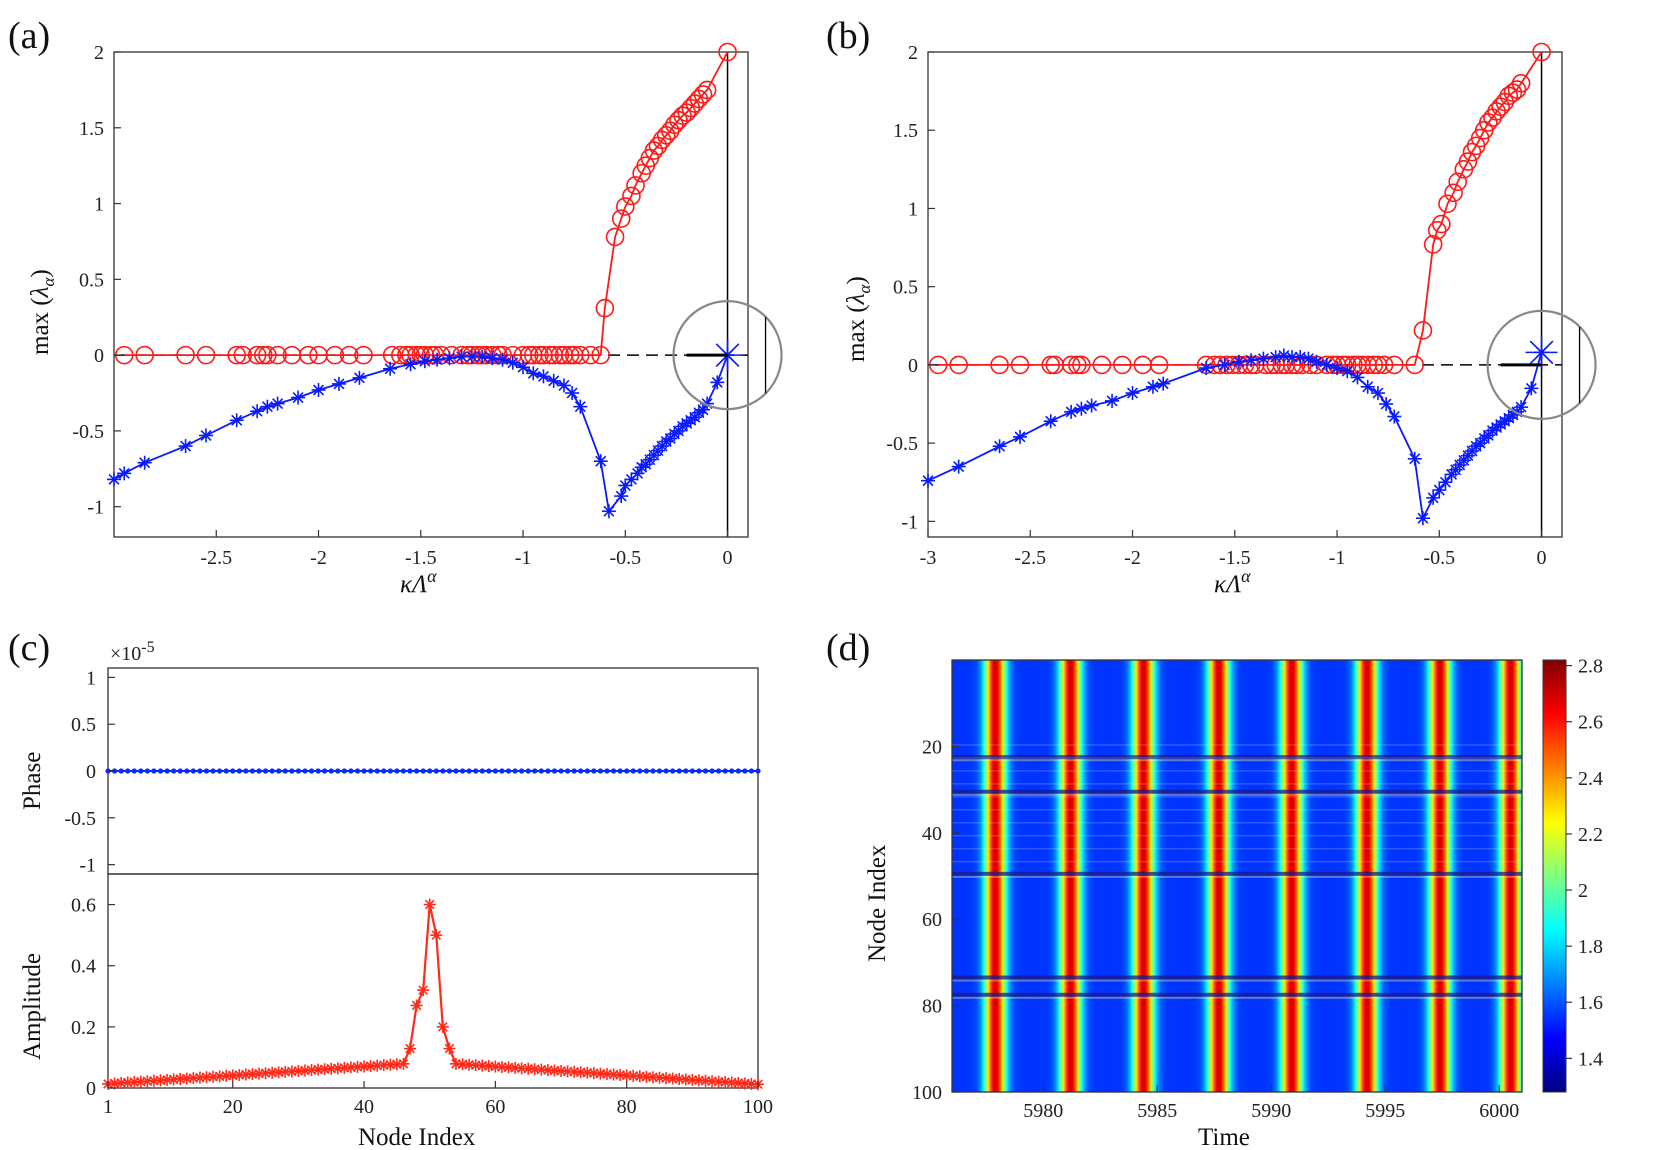  Describe the element at coordinates (1385, 1111) in the screenshot. I see `d-xtick-label: 5995` at that location.